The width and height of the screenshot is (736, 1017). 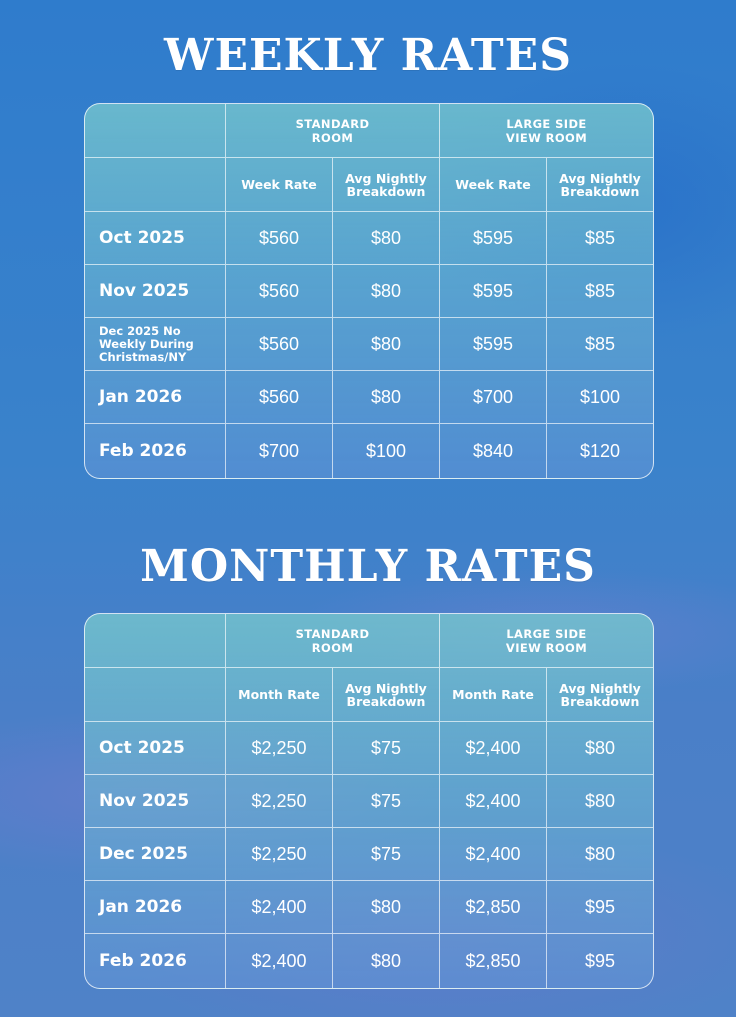 What do you see at coordinates (368, 566) in the screenshot?
I see `monthly-rates-title: MONTHLY RATES` at bounding box center [368, 566].